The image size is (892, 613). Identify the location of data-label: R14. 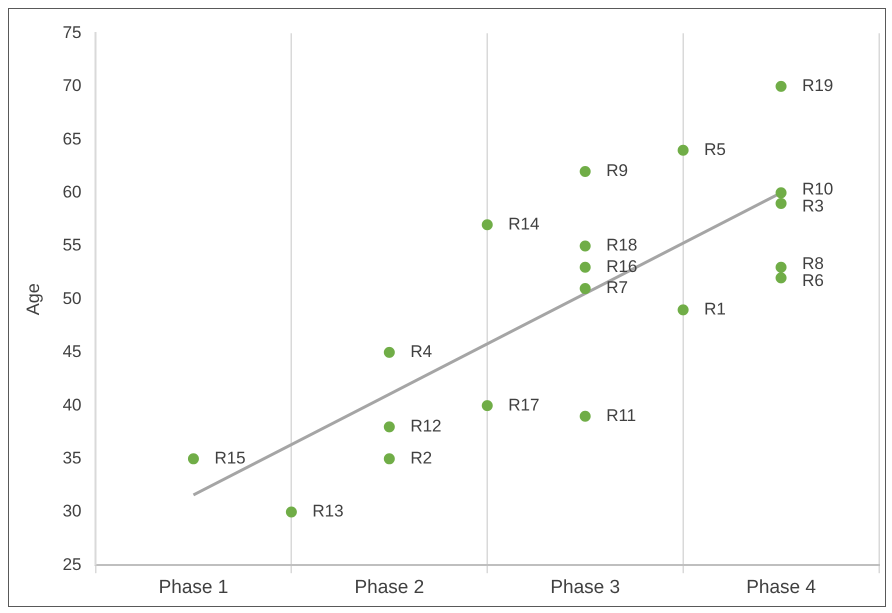
(524, 224).